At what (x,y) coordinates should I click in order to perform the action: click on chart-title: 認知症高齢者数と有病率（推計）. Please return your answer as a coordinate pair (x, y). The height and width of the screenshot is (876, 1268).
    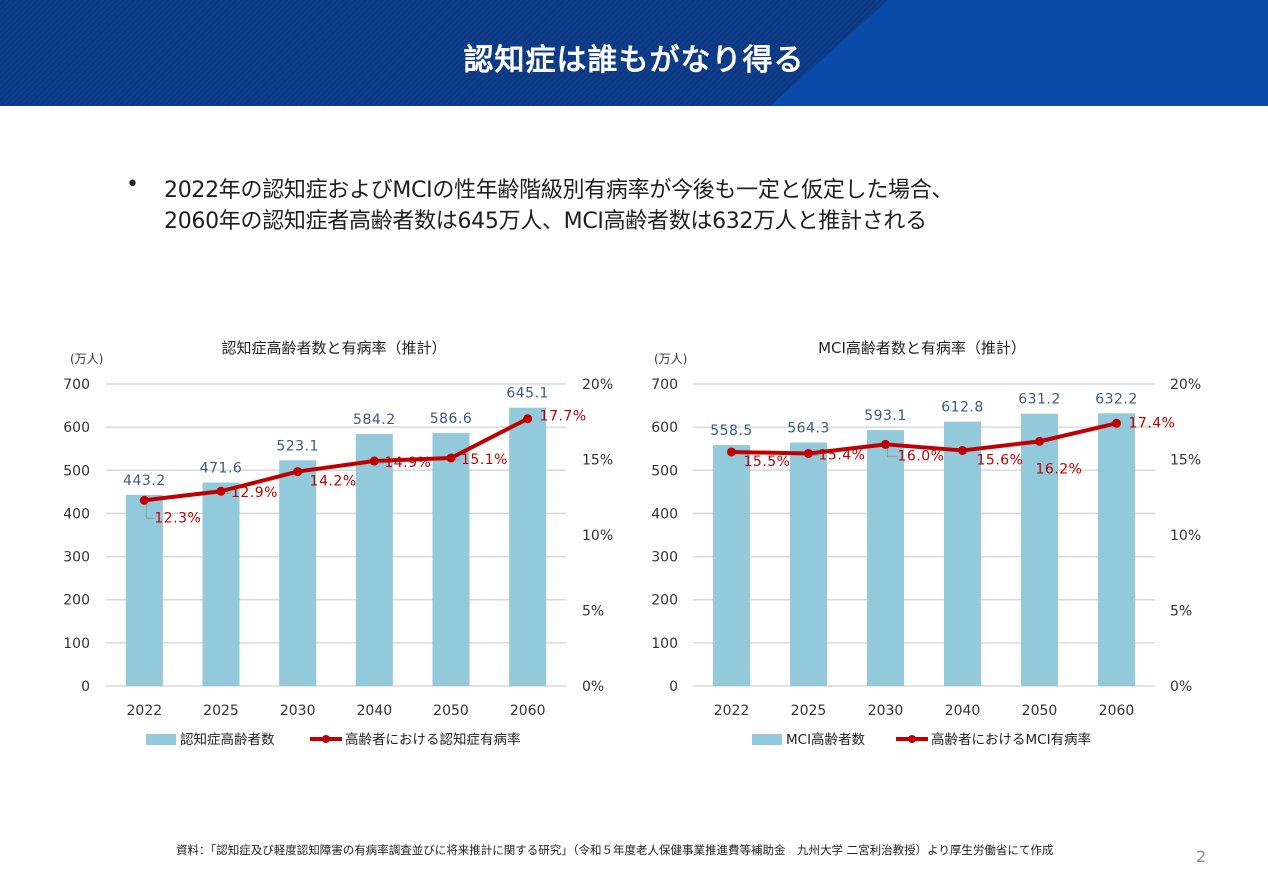
    Looking at the image, I should click on (333, 348).